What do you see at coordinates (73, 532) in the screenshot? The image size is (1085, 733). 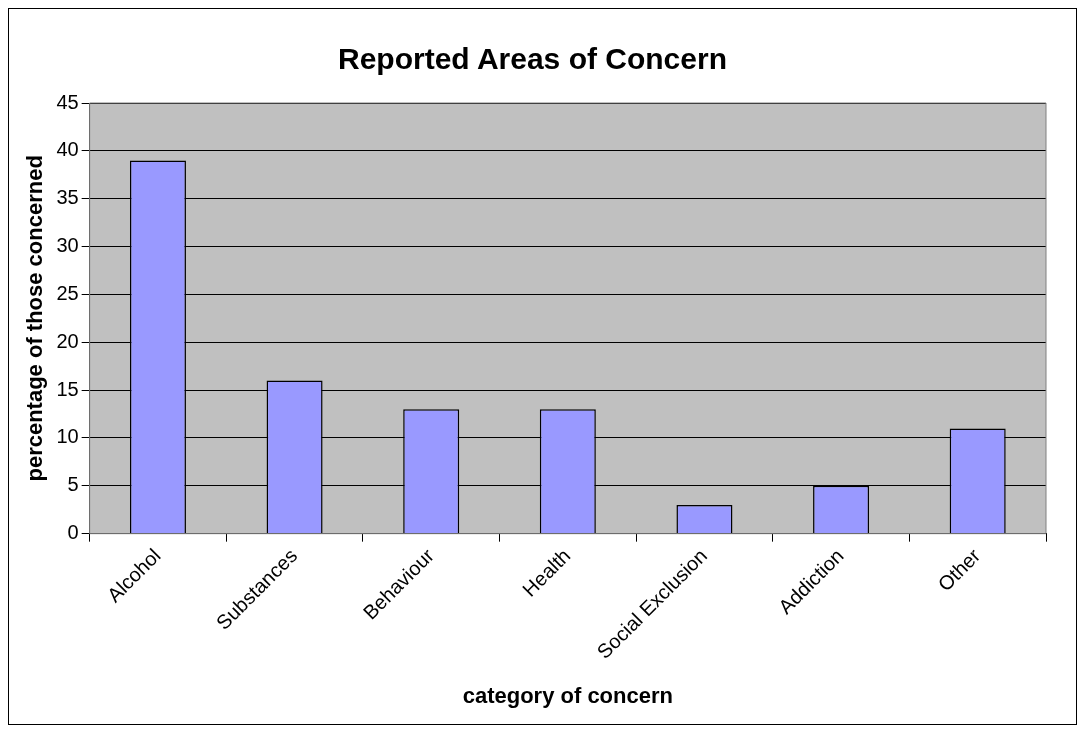 I see `y-tick-label: 0` at bounding box center [73, 532].